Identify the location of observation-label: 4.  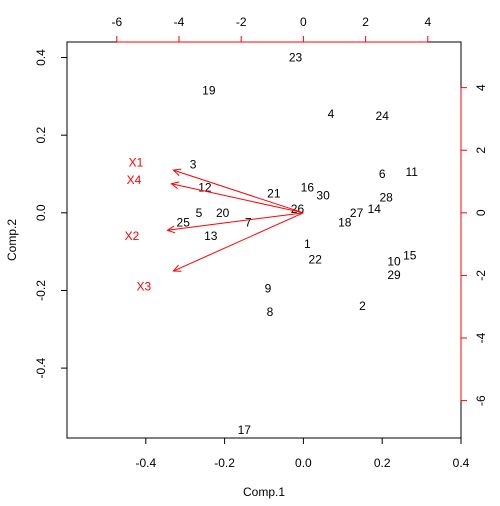
(331, 114).